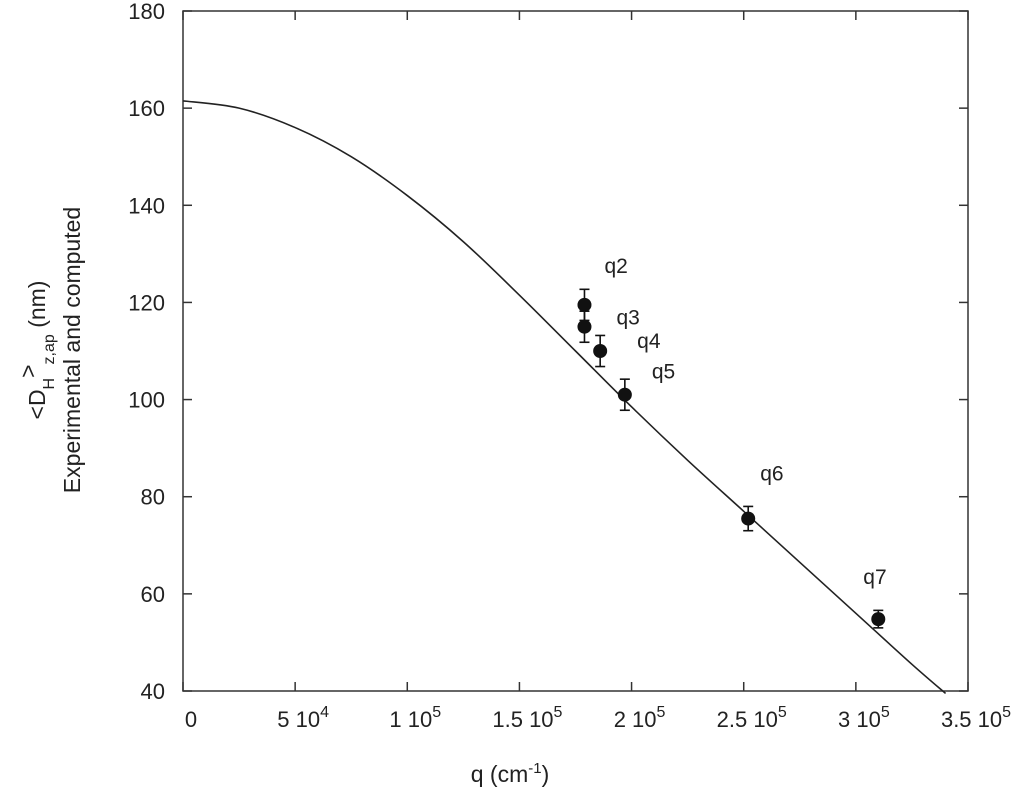 This screenshot has height=795, width=1025. I want to click on y-tick-label-0: 40, so click(153, 691).